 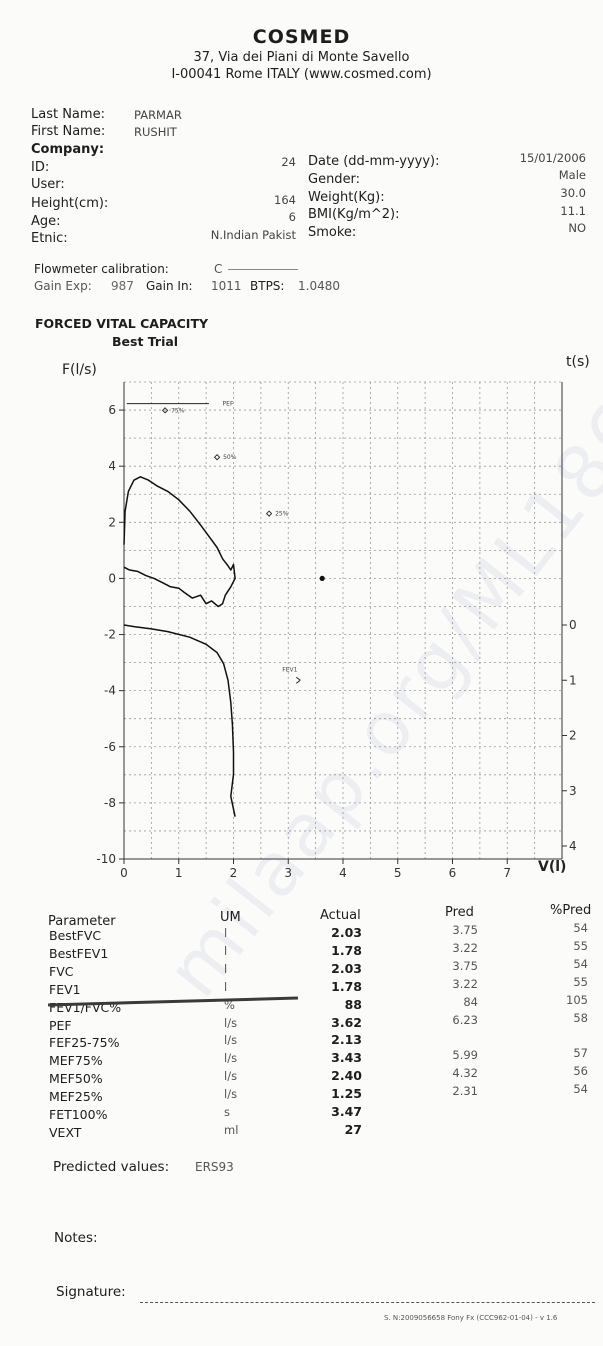 What do you see at coordinates (84, 1043) in the screenshot?
I see `row-parameter: FEF25-75%` at bounding box center [84, 1043].